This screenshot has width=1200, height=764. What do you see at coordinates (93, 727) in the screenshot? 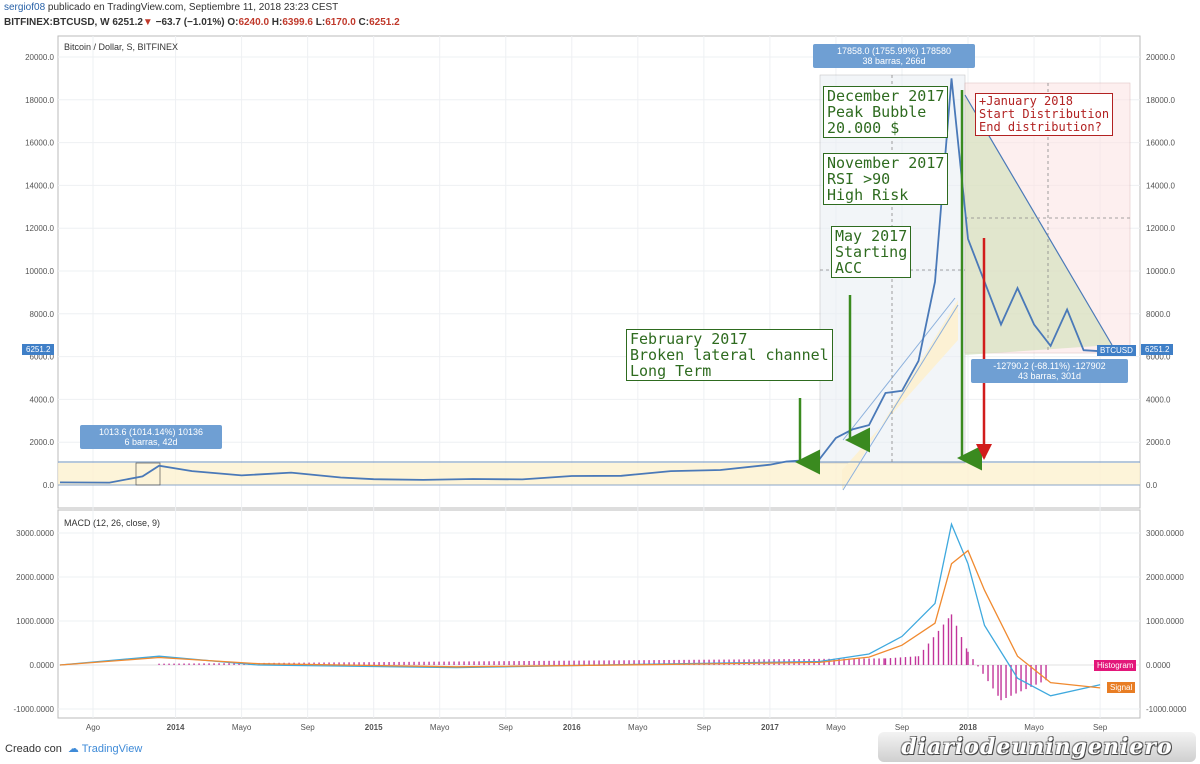
I see `x-tick-label: Ago` at bounding box center [93, 727].